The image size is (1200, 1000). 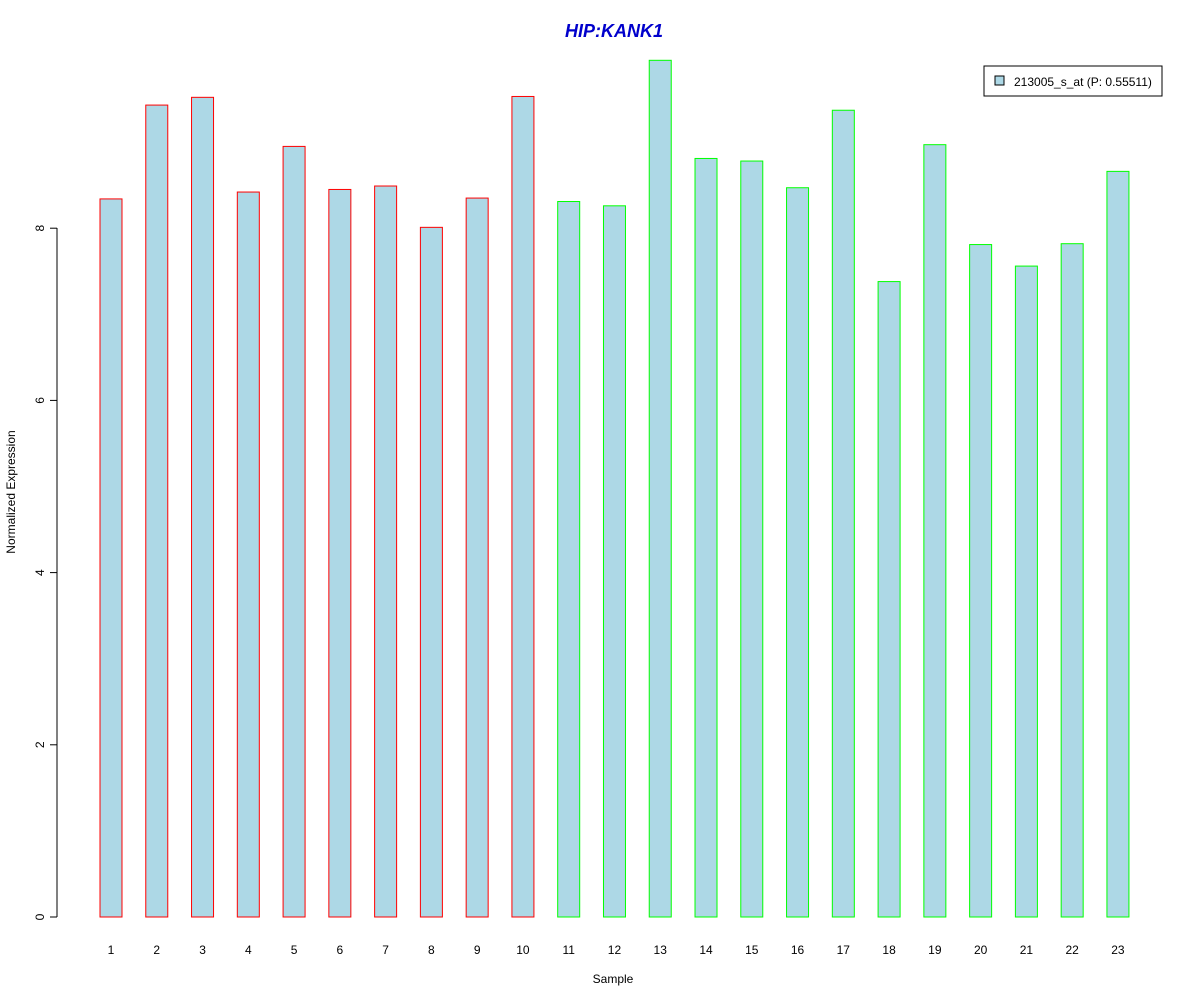 I want to click on x-tick-label: 21, so click(x=1027, y=950).